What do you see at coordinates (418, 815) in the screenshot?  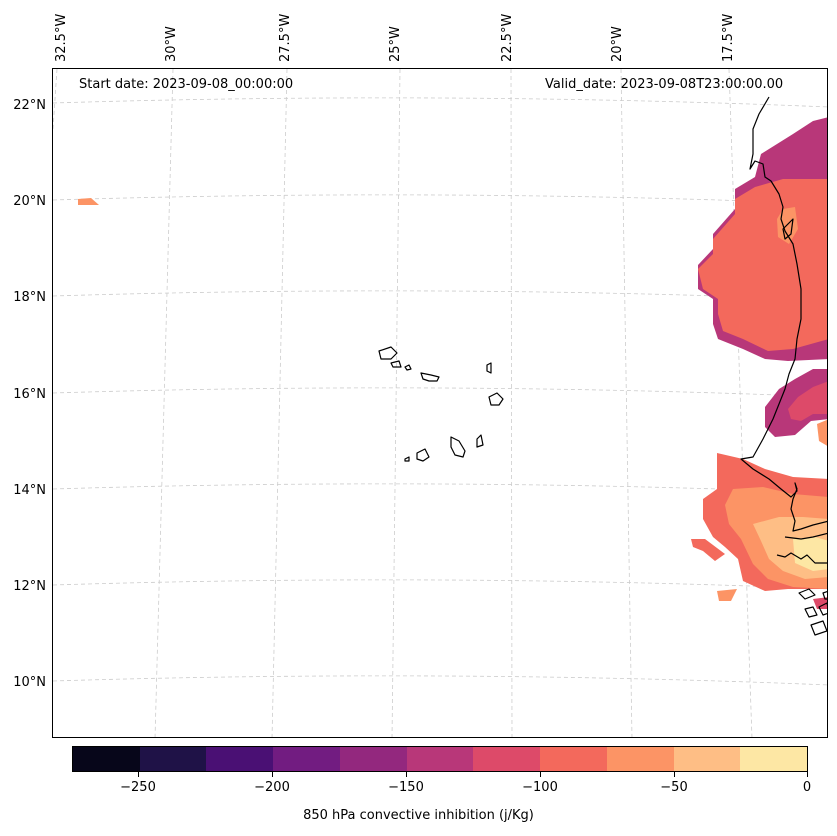 I see `colorbar-title: 850 hPa convective inhibition (j/Kg)` at bounding box center [418, 815].